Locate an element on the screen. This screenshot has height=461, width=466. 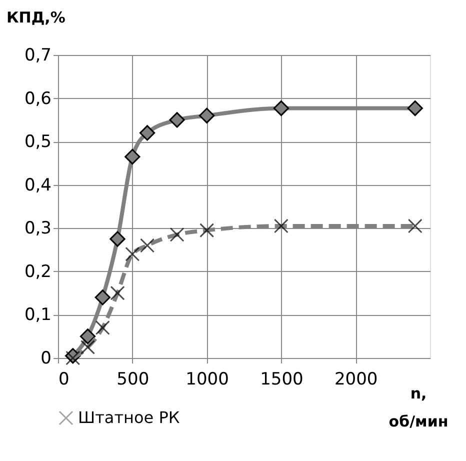
y-tick-label: 0,5 is located at coordinates (38, 142).